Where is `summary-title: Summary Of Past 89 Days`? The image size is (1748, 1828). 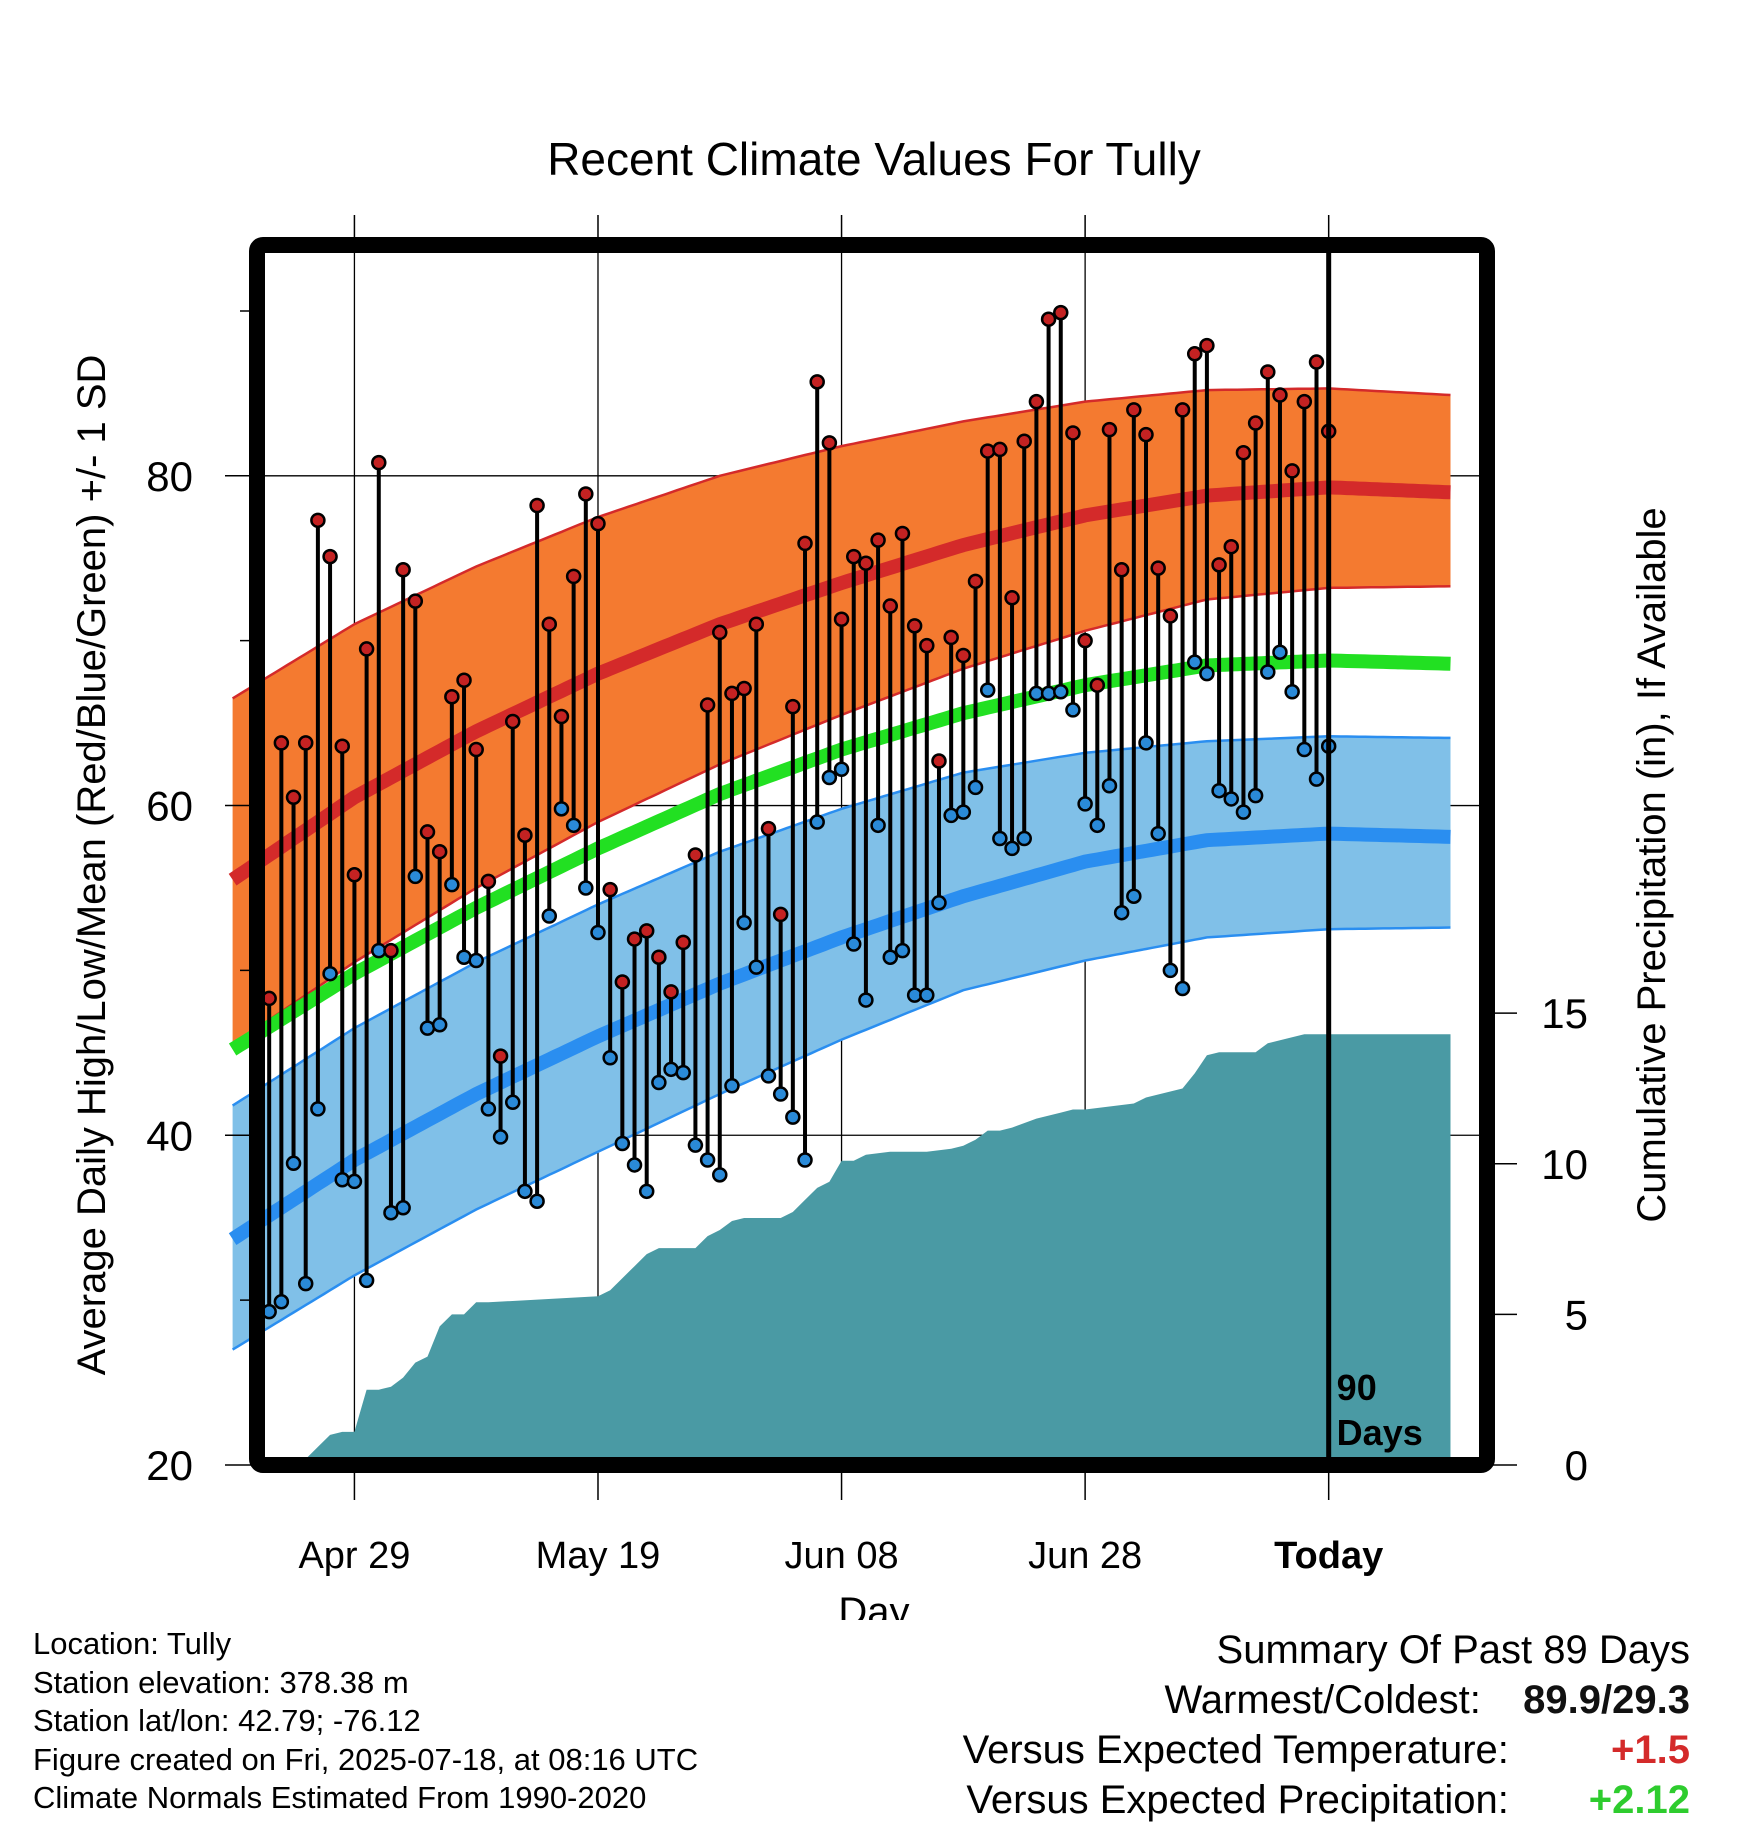 summary-title: Summary Of Past 89 Days is located at coordinates (1453, 1650).